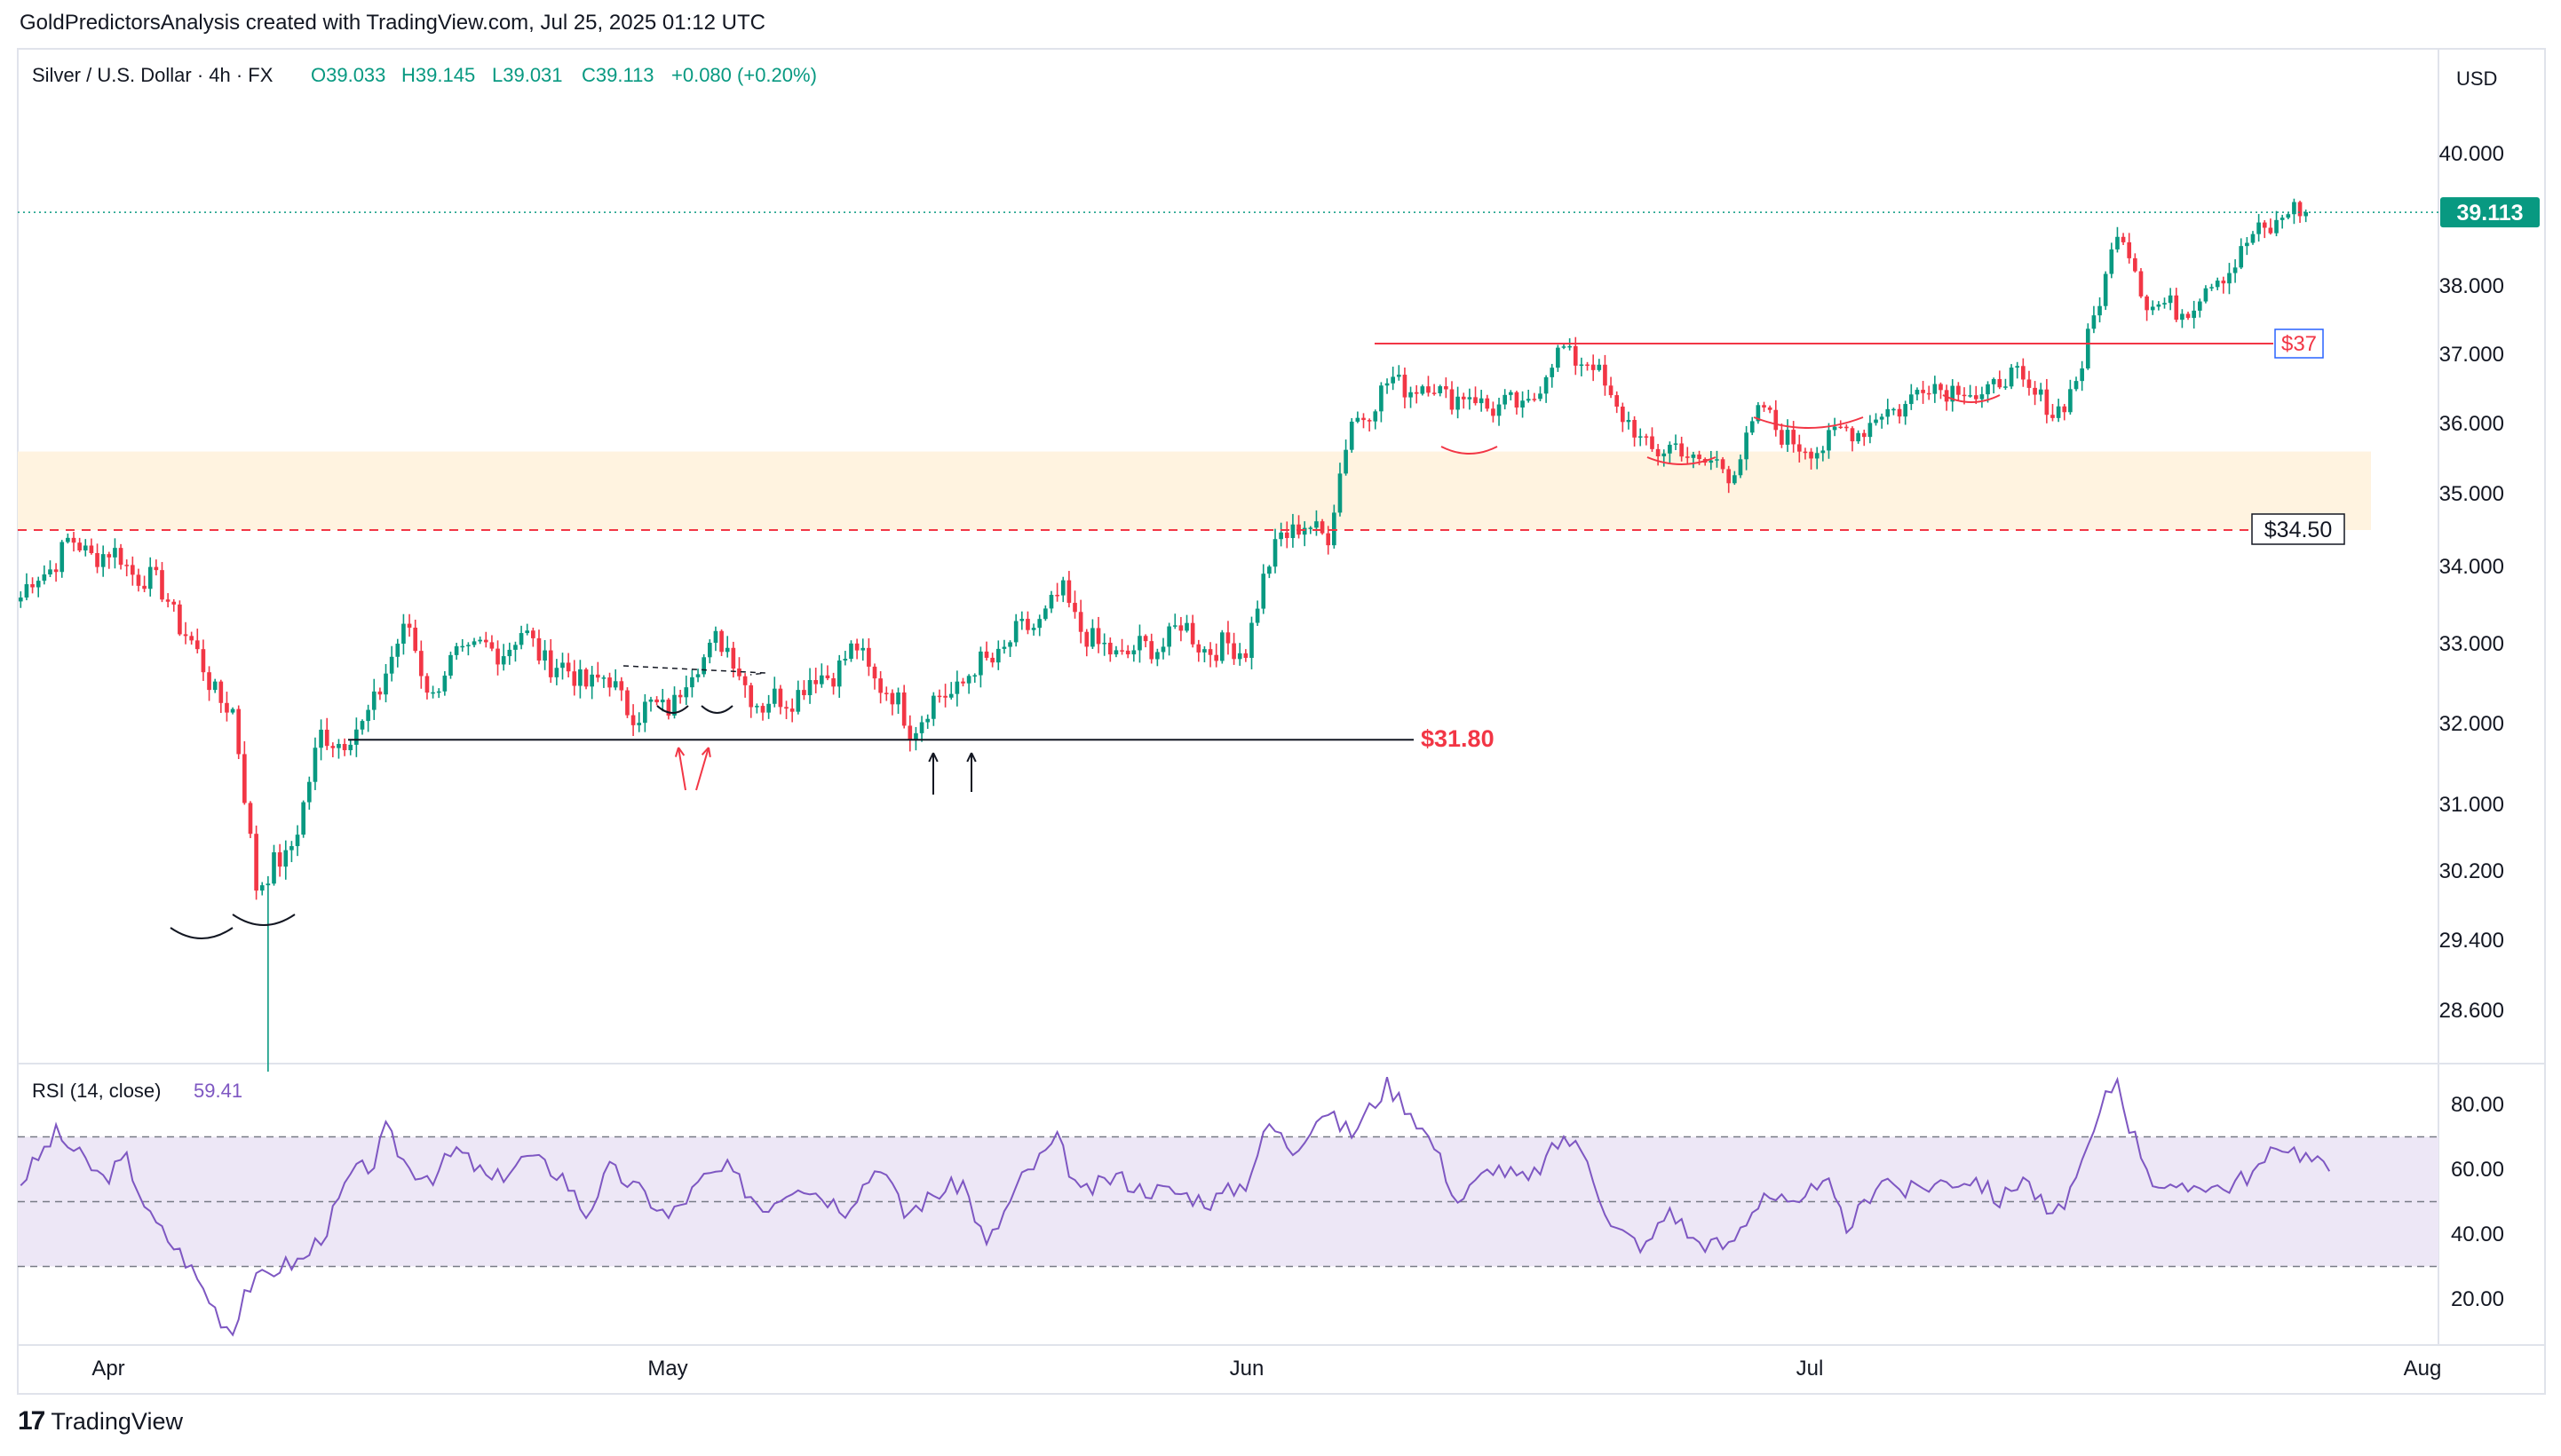  What do you see at coordinates (706, 752) in the screenshot?
I see `red-arrow-2-head` at bounding box center [706, 752].